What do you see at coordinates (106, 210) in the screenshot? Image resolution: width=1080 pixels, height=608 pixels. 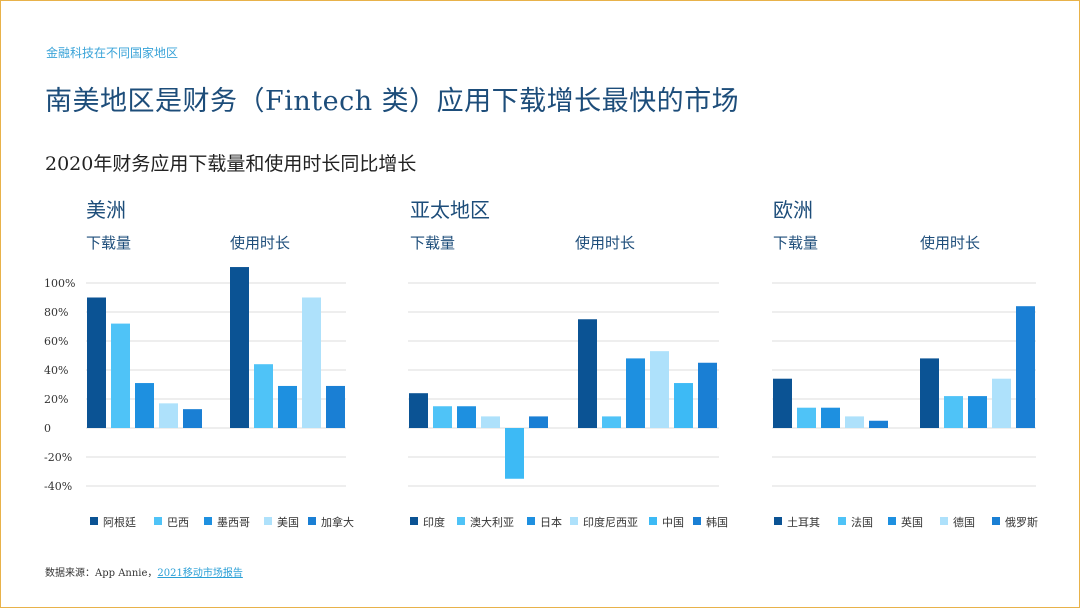 I see `region-title-americas: 美洲` at bounding box center [106, 210].